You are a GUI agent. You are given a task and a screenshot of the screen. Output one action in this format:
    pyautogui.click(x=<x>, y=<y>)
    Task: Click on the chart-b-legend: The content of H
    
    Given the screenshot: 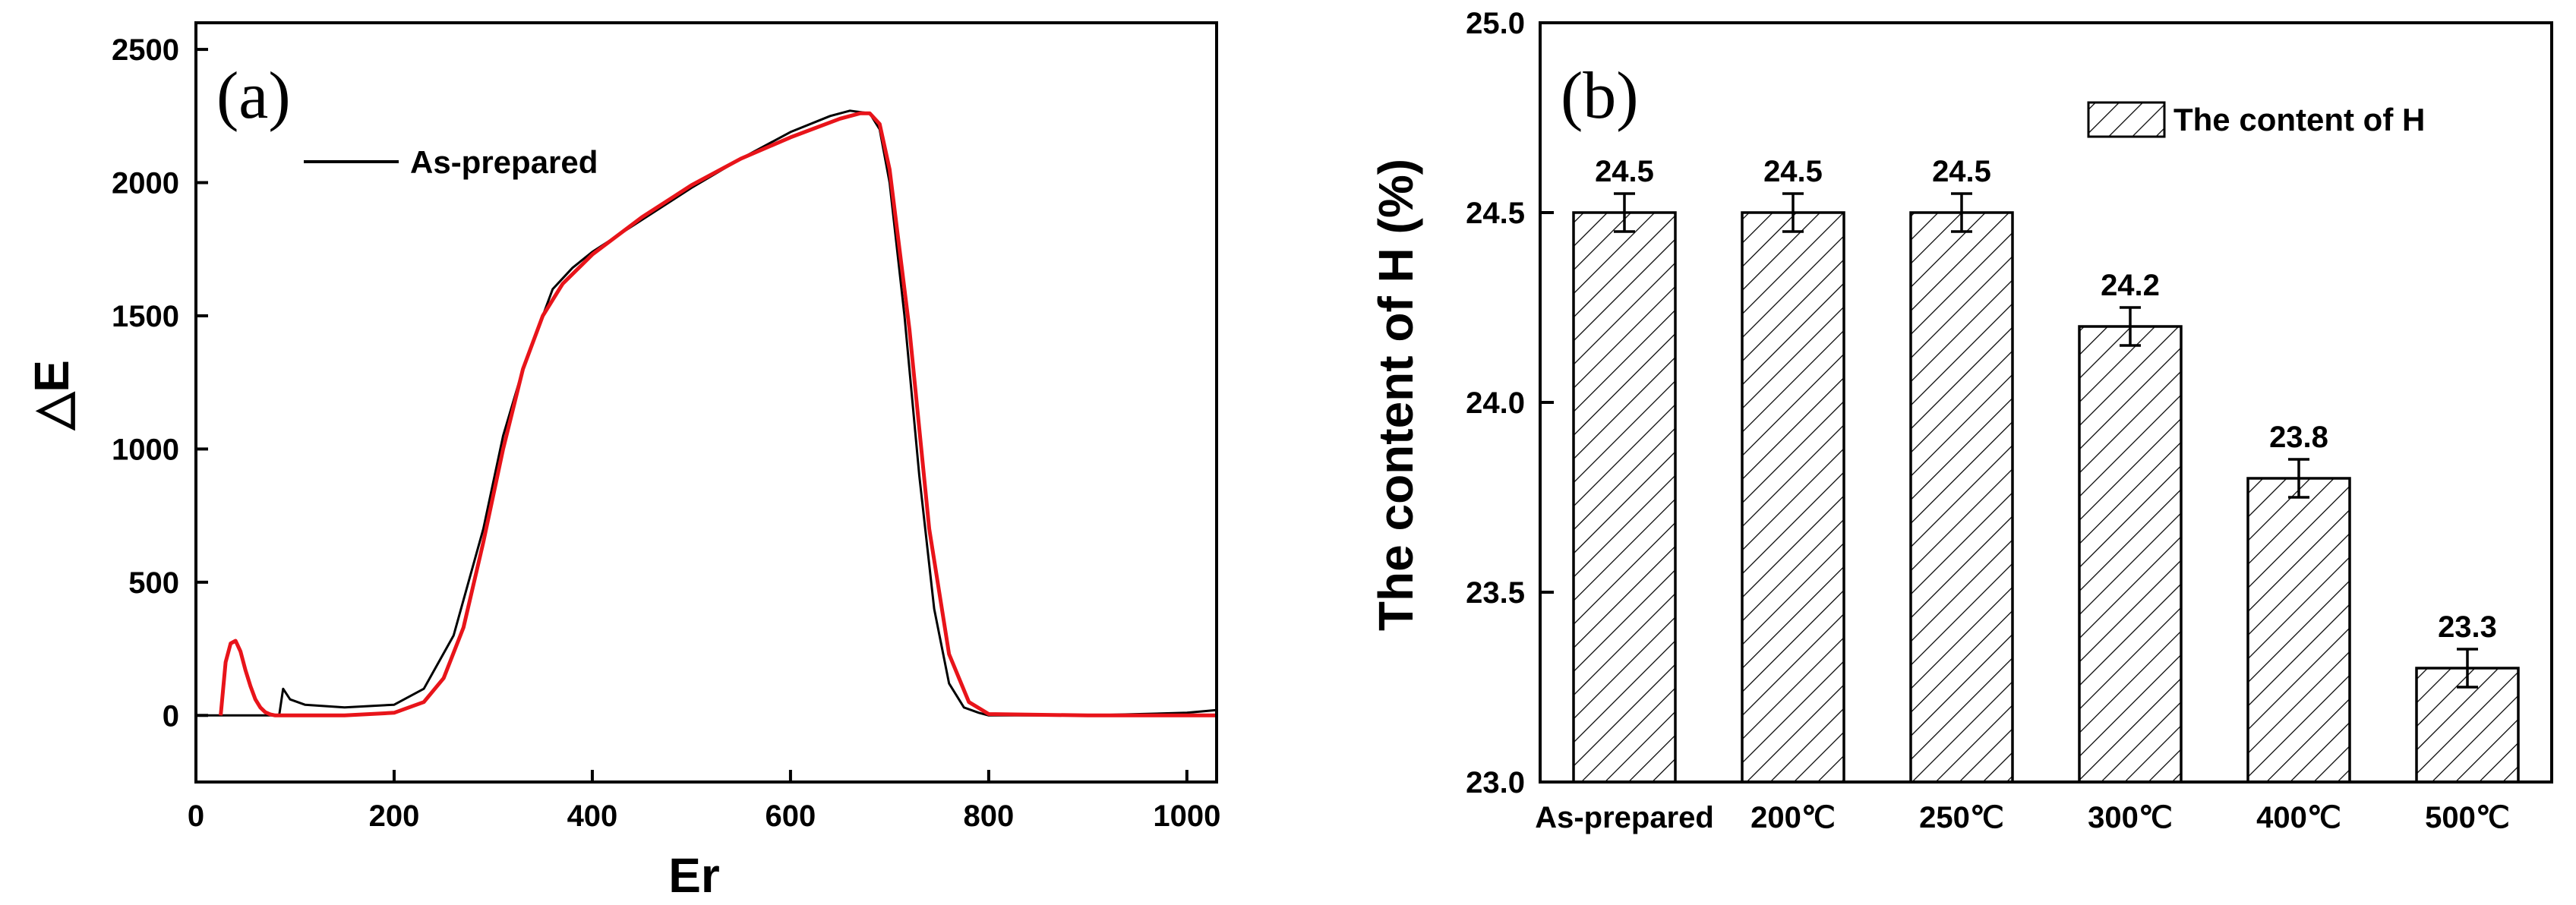 What is the action you would take?
    pyautogui.click(x=2256, y=119)
    